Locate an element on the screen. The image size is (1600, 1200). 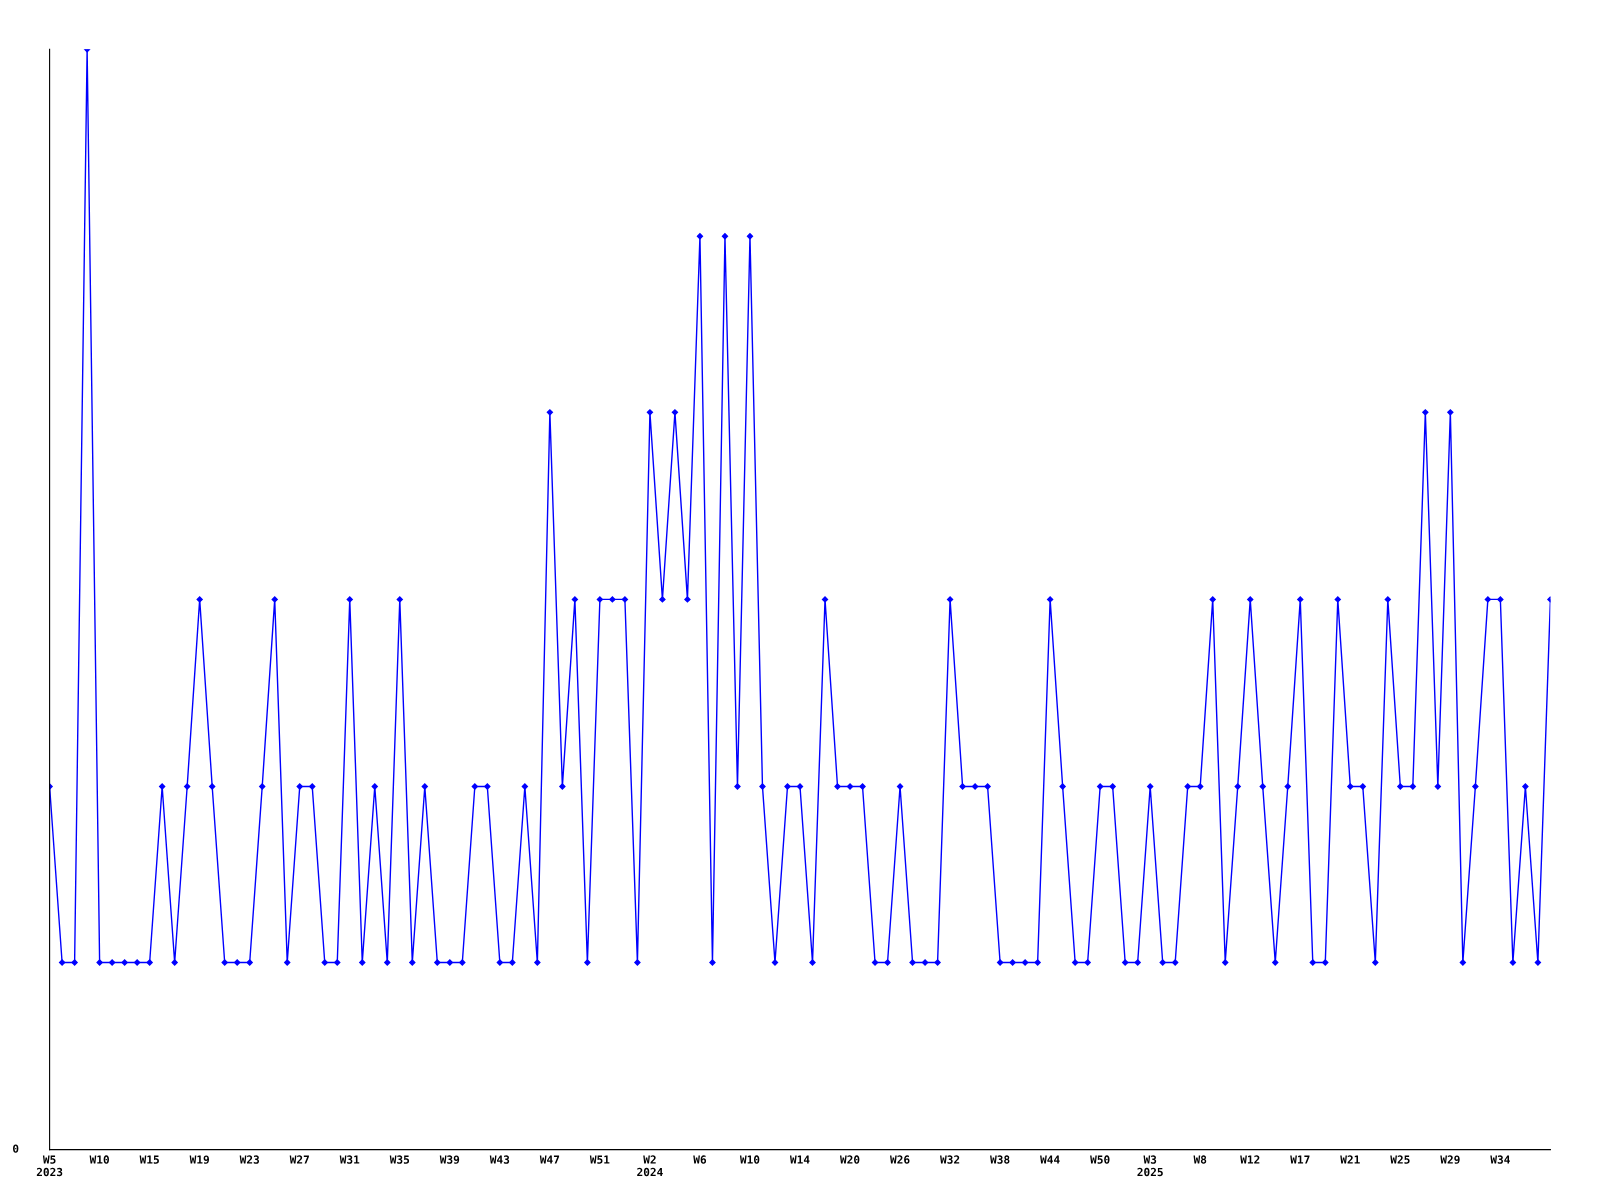
x-tick-label: W2 2024 is located at coordinates (650, 1166).